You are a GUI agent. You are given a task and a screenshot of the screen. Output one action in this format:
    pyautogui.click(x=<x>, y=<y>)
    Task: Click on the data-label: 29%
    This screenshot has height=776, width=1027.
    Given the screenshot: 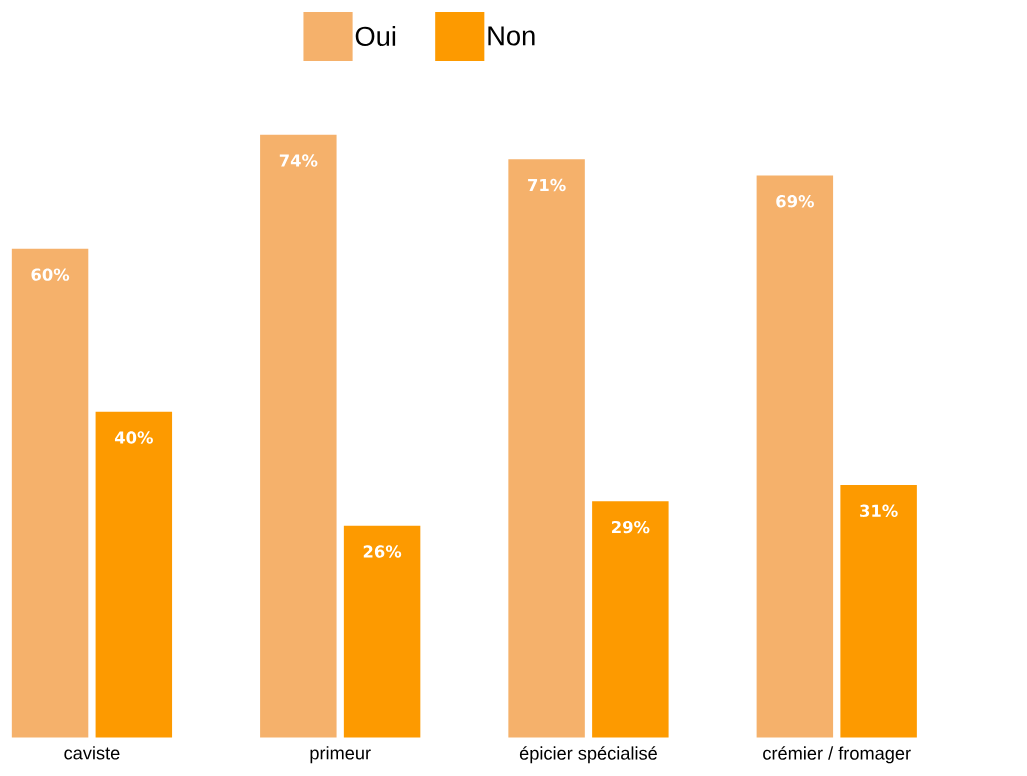 What is the action you would take?
    pyautogui.click(x=631, y=527)
    